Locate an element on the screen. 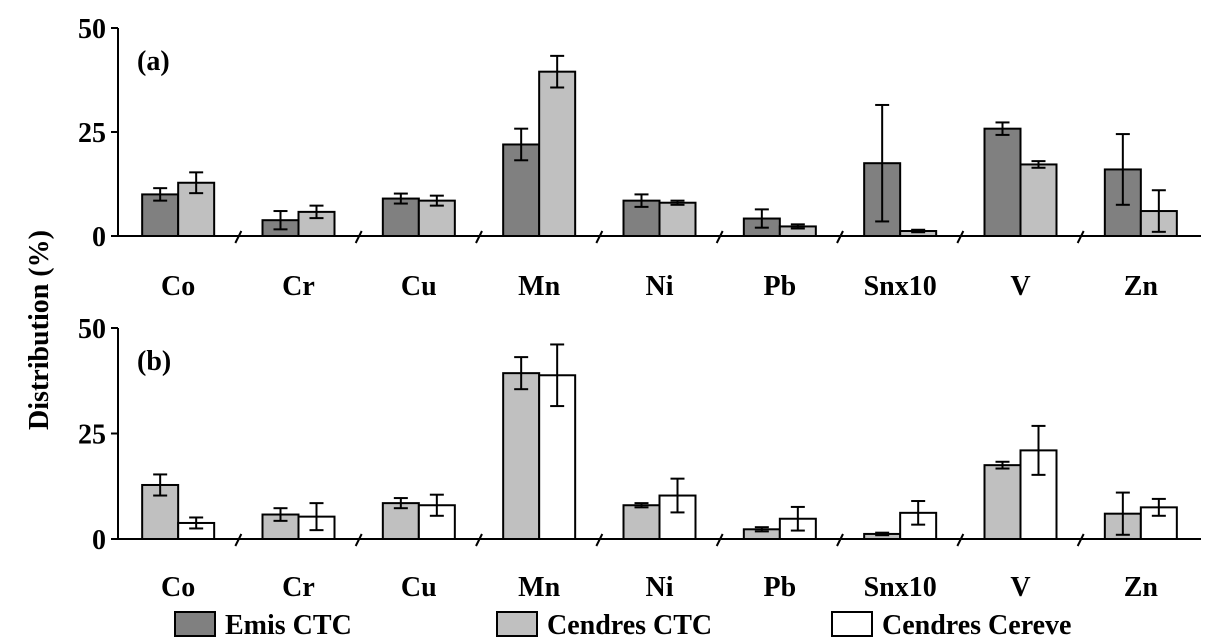  panel-label: (b) is located at coordinates (154, 361).